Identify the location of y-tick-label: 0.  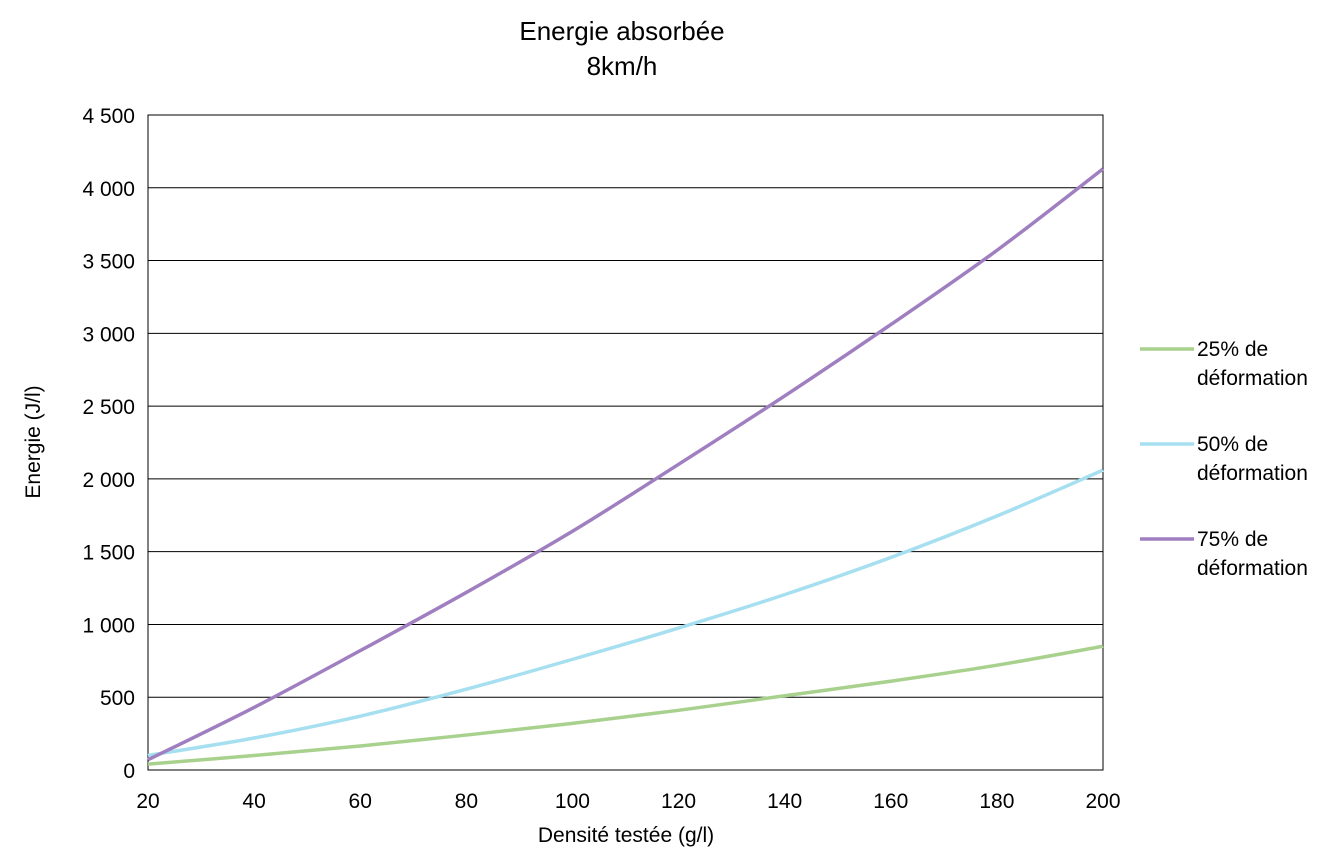
(129, 771).